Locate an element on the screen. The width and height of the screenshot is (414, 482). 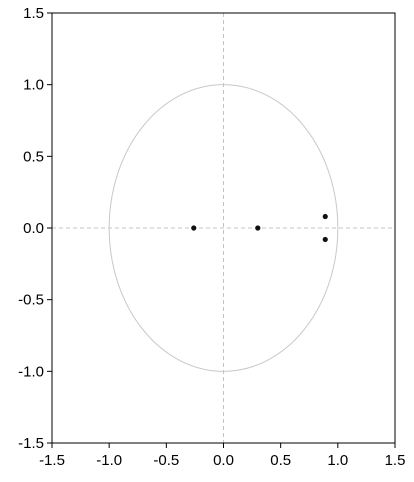
x-tick-label-2: -1.0 is located at coordinates (109, 460).